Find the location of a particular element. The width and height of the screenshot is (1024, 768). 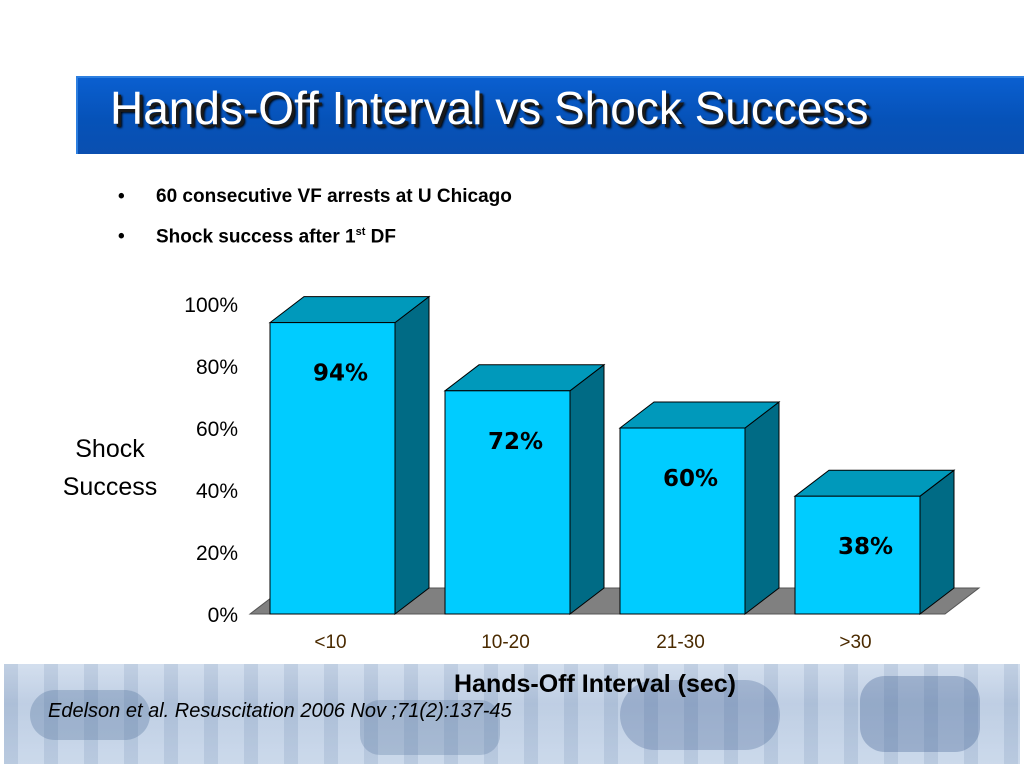

bullet-superscript: st is located at coordinates (360, 232).